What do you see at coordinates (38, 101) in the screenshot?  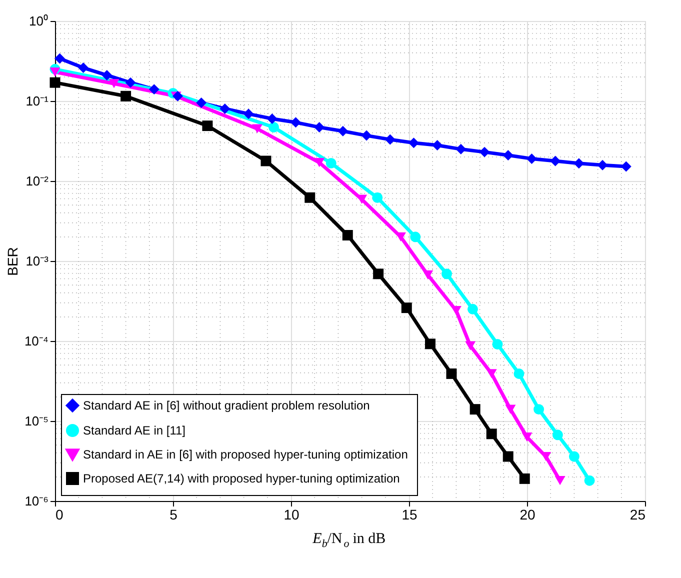 I see `y-tick-label: 10⁻¹` at bounding box center [38, 101].